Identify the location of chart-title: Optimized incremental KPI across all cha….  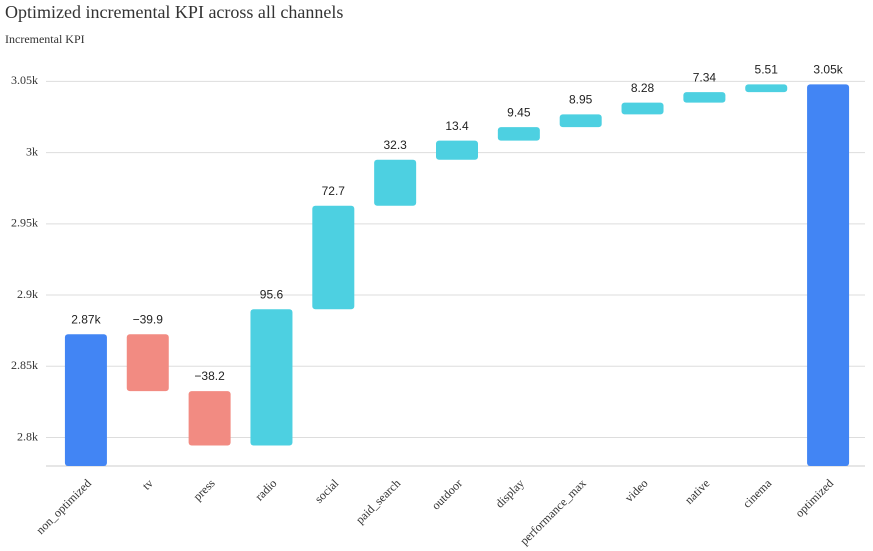
(174, 12).